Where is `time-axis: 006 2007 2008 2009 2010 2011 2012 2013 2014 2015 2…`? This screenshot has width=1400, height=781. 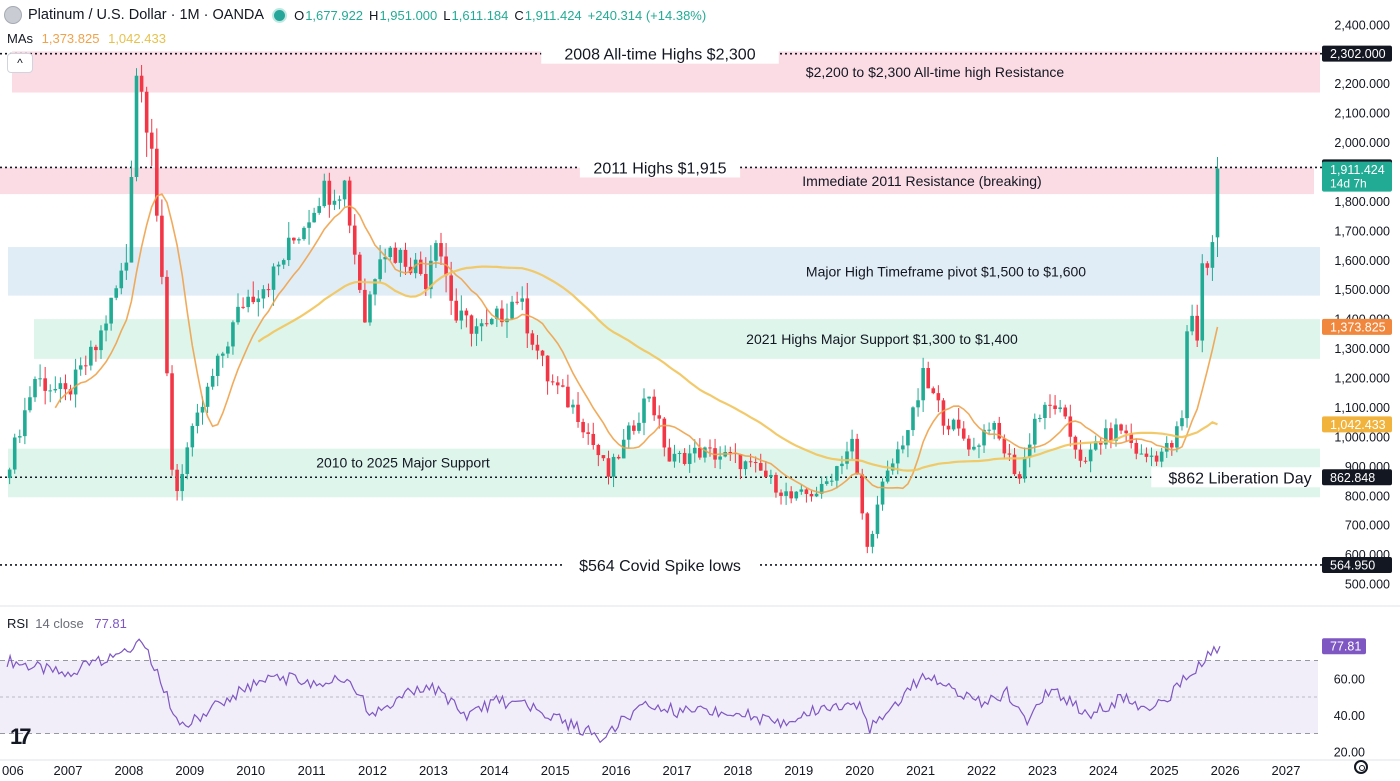 time-axis: 006 2007 2008 2009 2010 2011 2012 2013 2014 2015 2… is located at coordinates (700, 768).